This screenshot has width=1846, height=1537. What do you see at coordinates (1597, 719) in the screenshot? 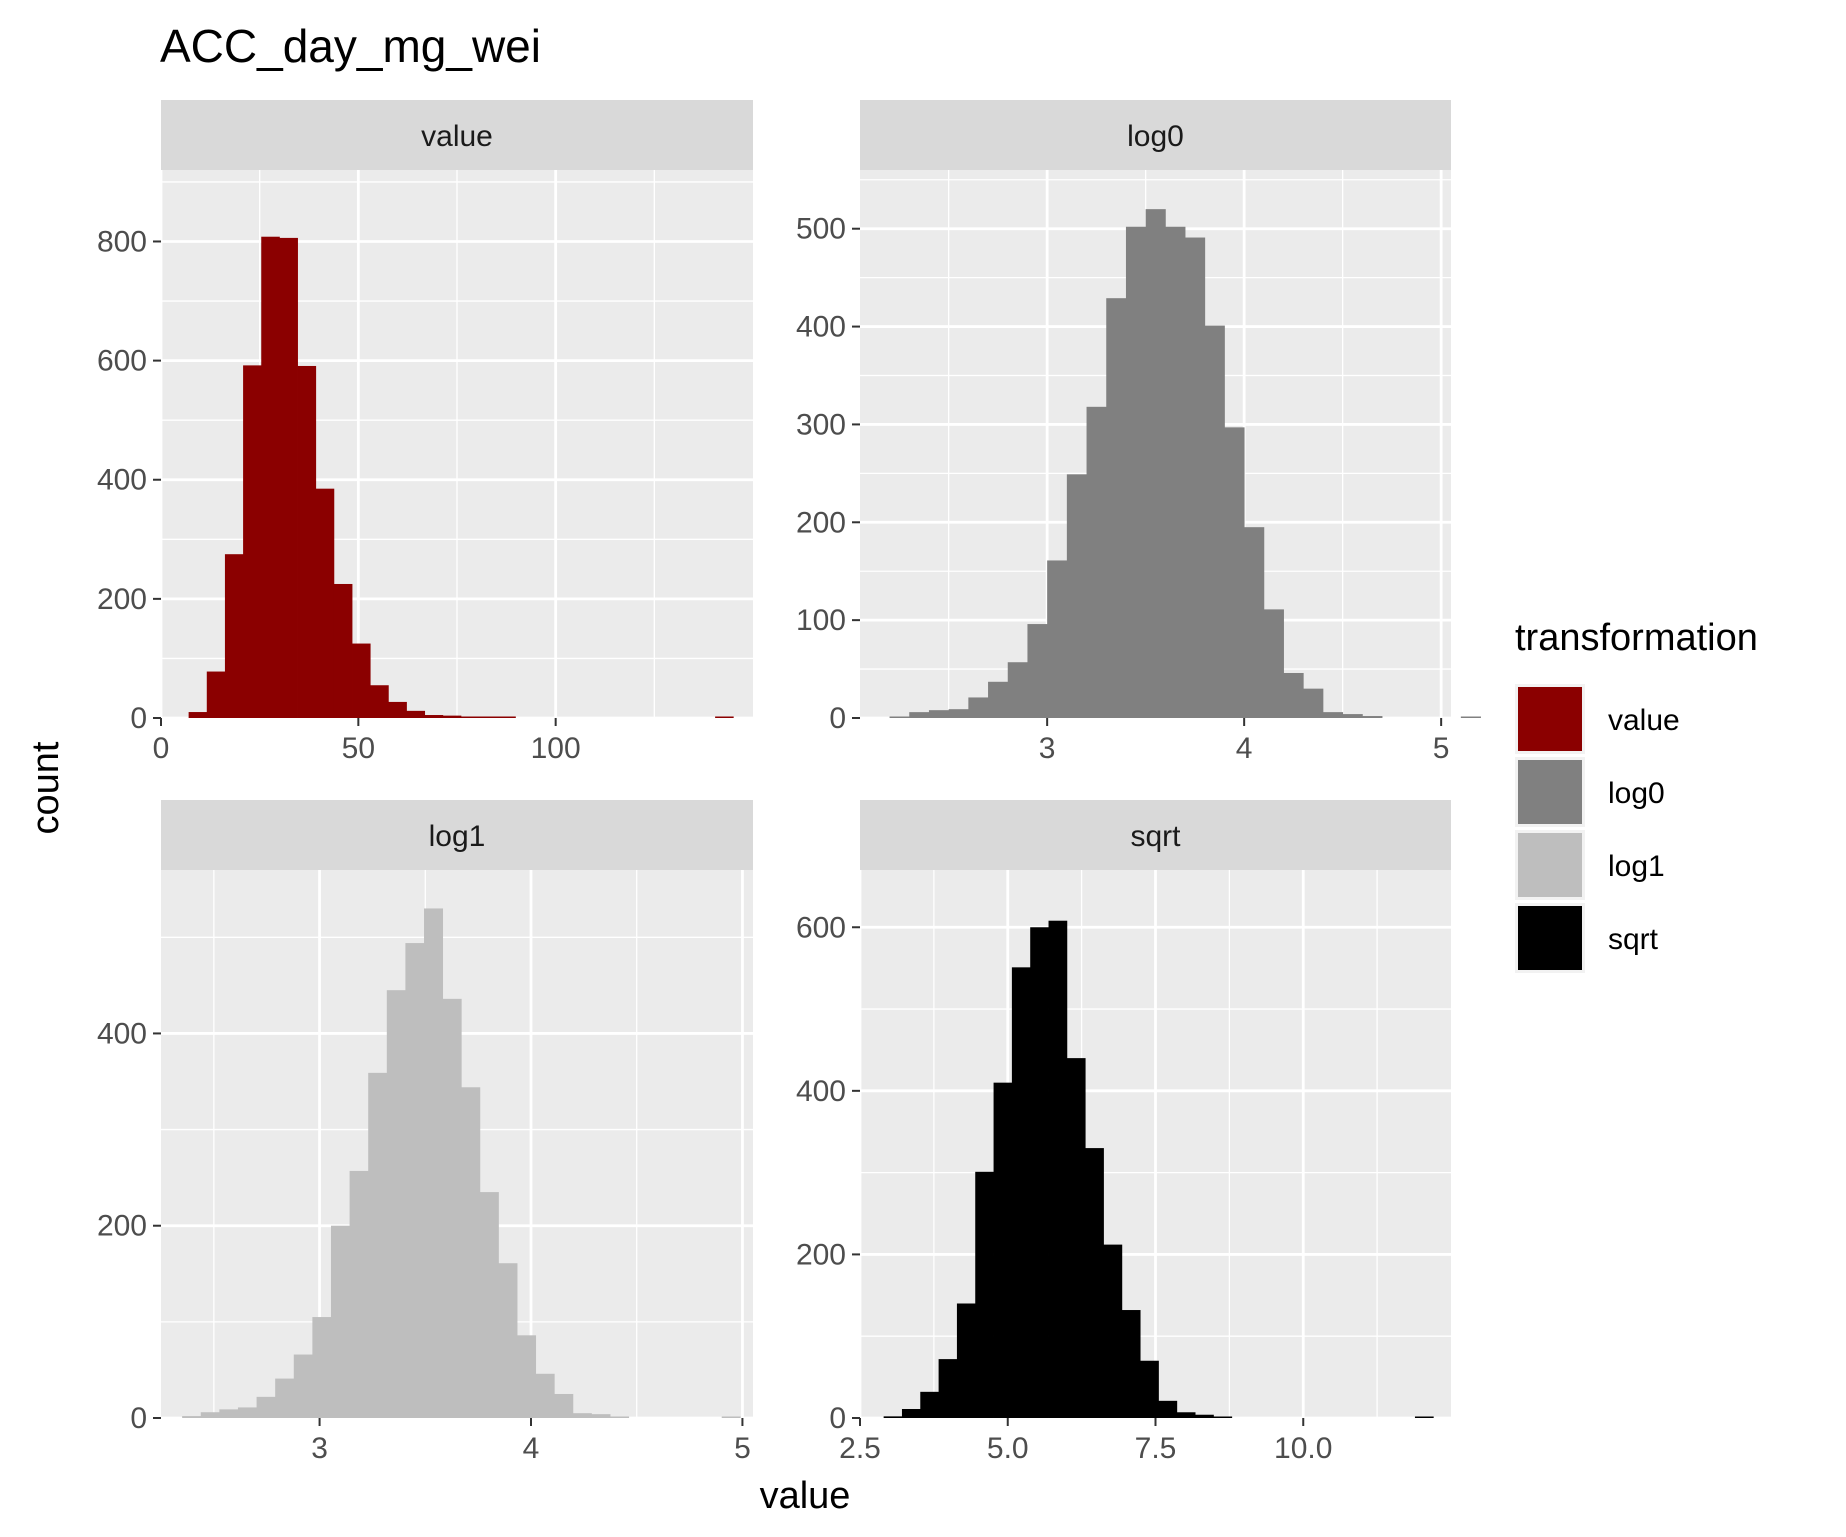
I see `legend-item-value: value` at bounding box center [1597, 719].